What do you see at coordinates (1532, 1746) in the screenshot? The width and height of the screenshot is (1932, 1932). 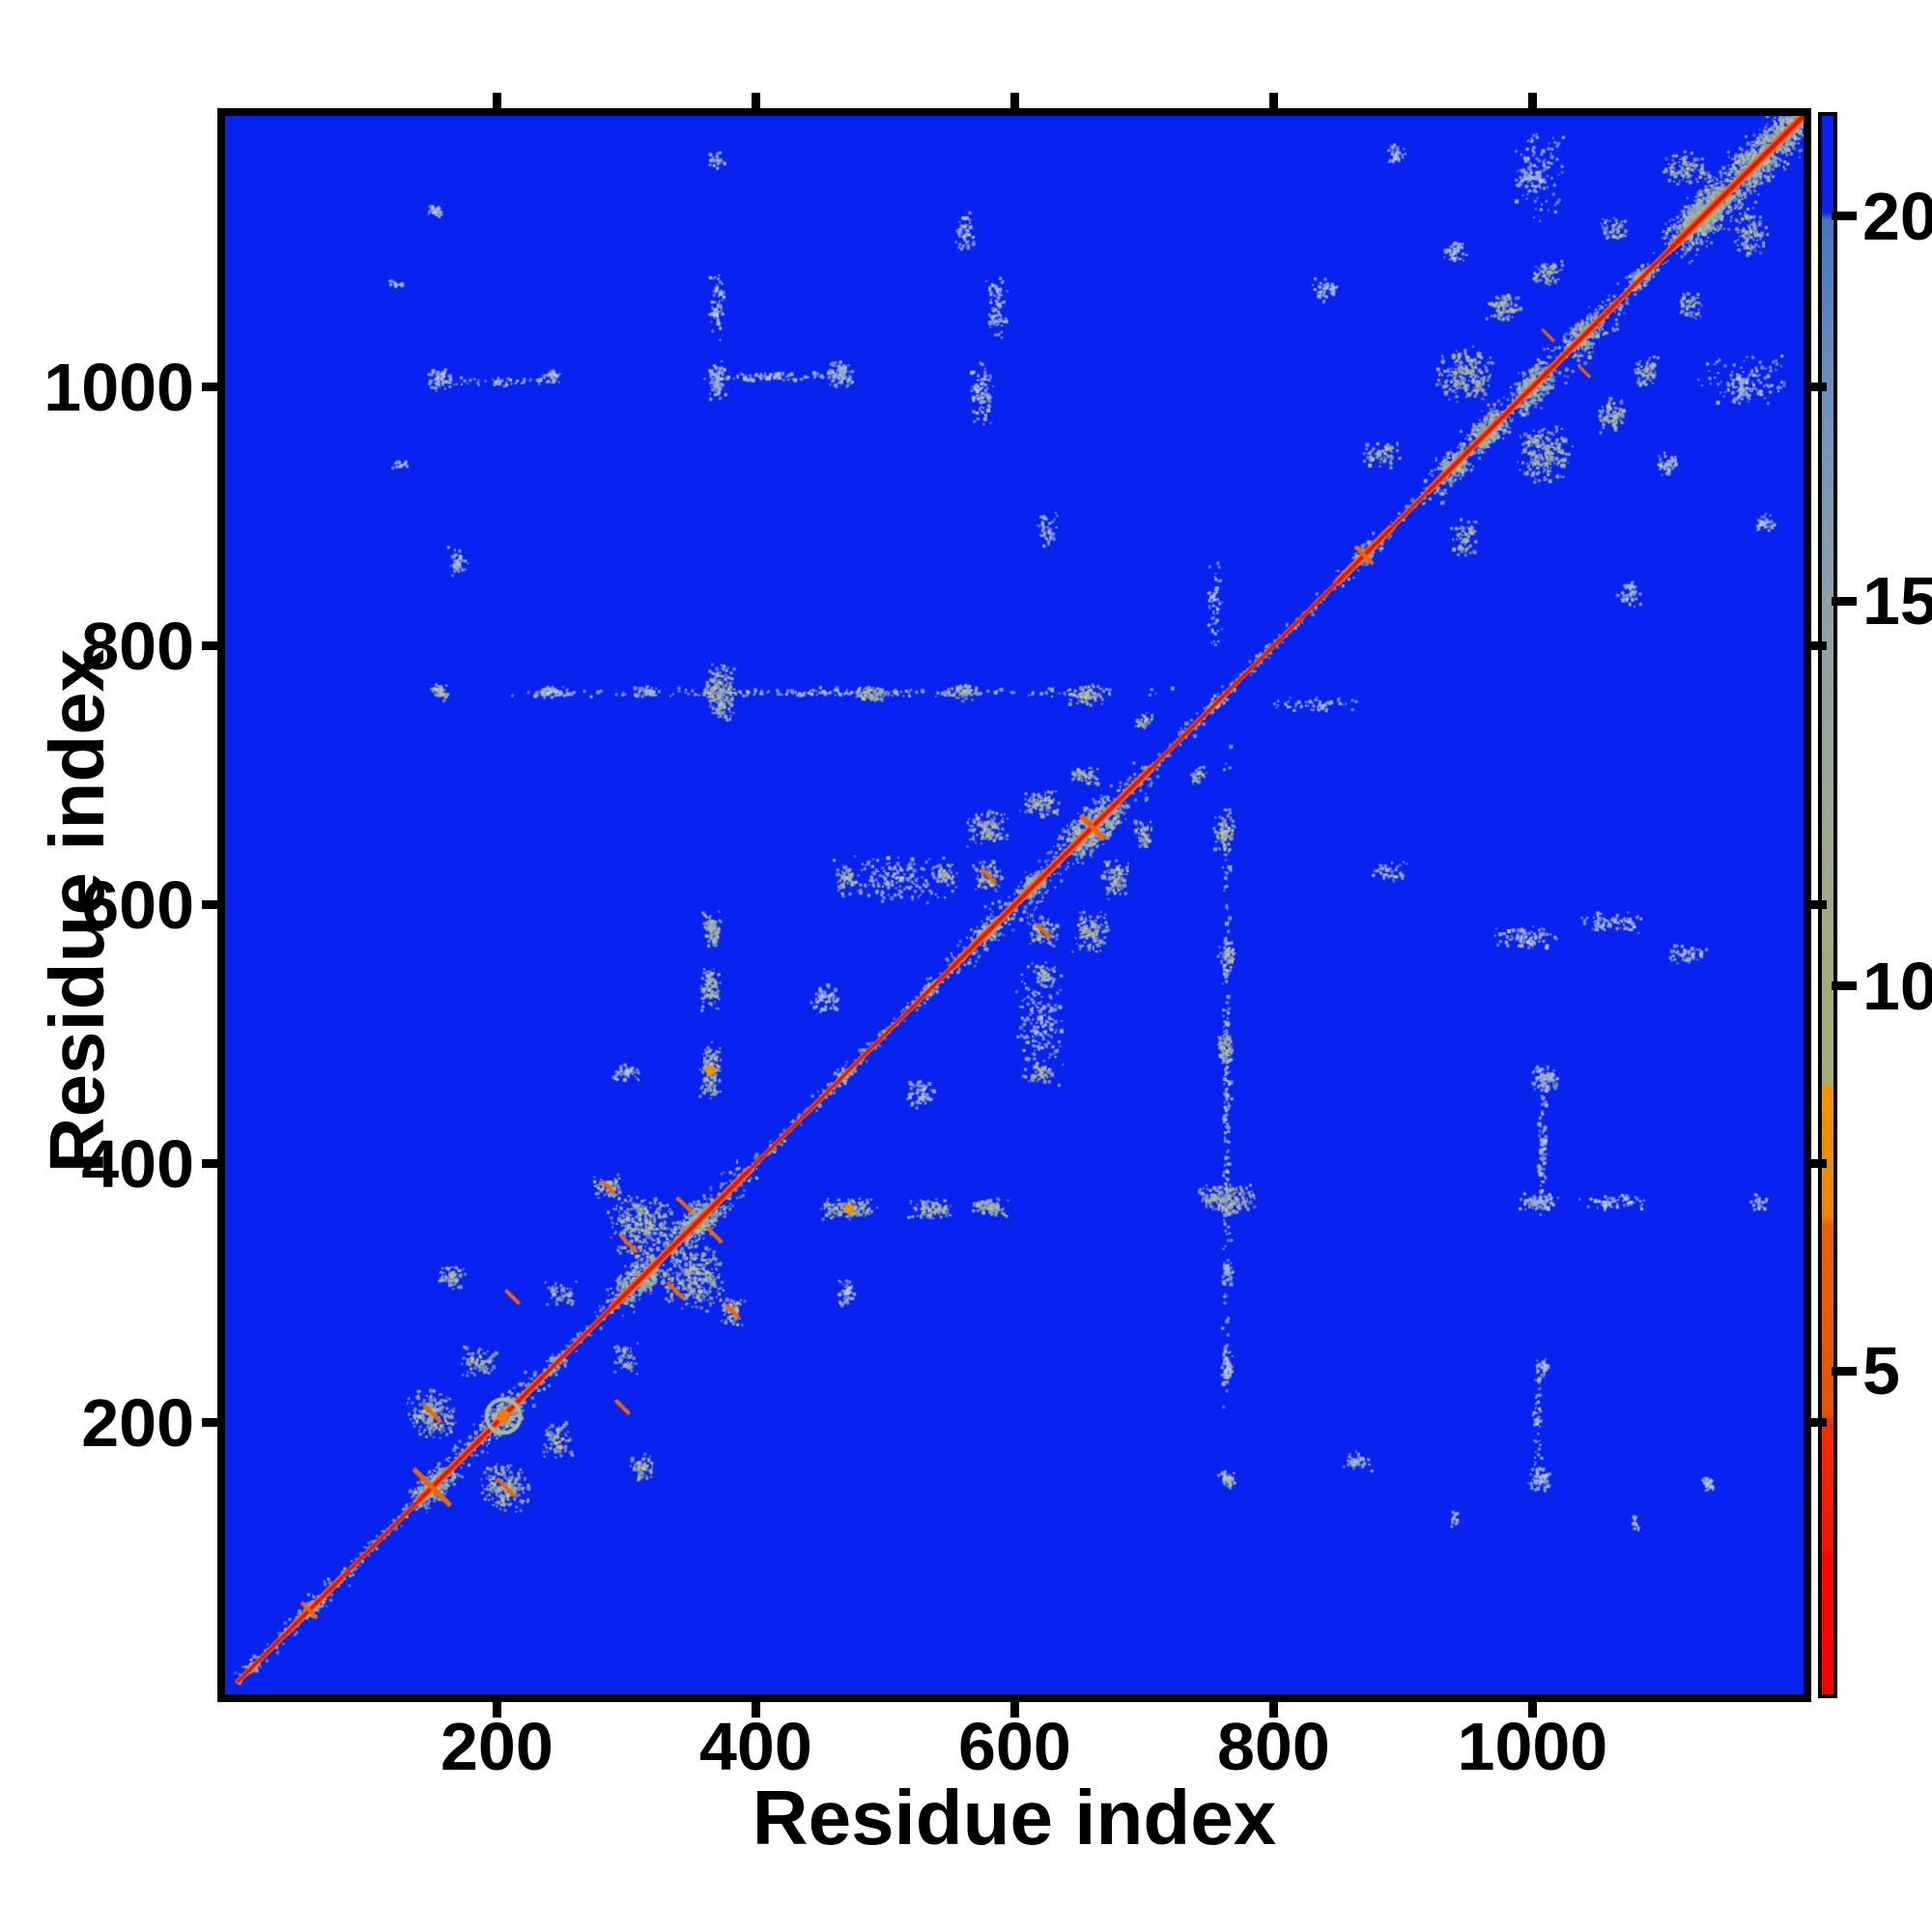 I see `x-tick-label: 1000` at bounding box center [1532, 1746].